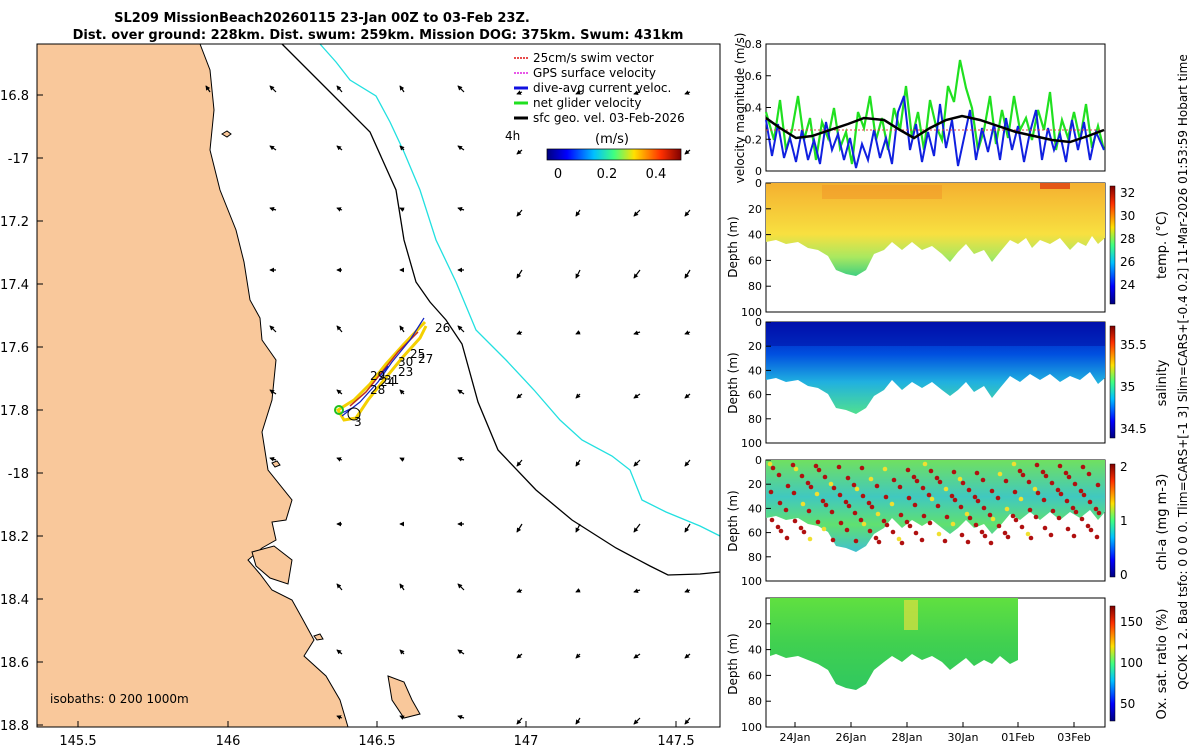 Image resolution: width=1200 pixels, height=750 pixels. I want to click on vel-tick-label: 0.6, so click(754, 76).